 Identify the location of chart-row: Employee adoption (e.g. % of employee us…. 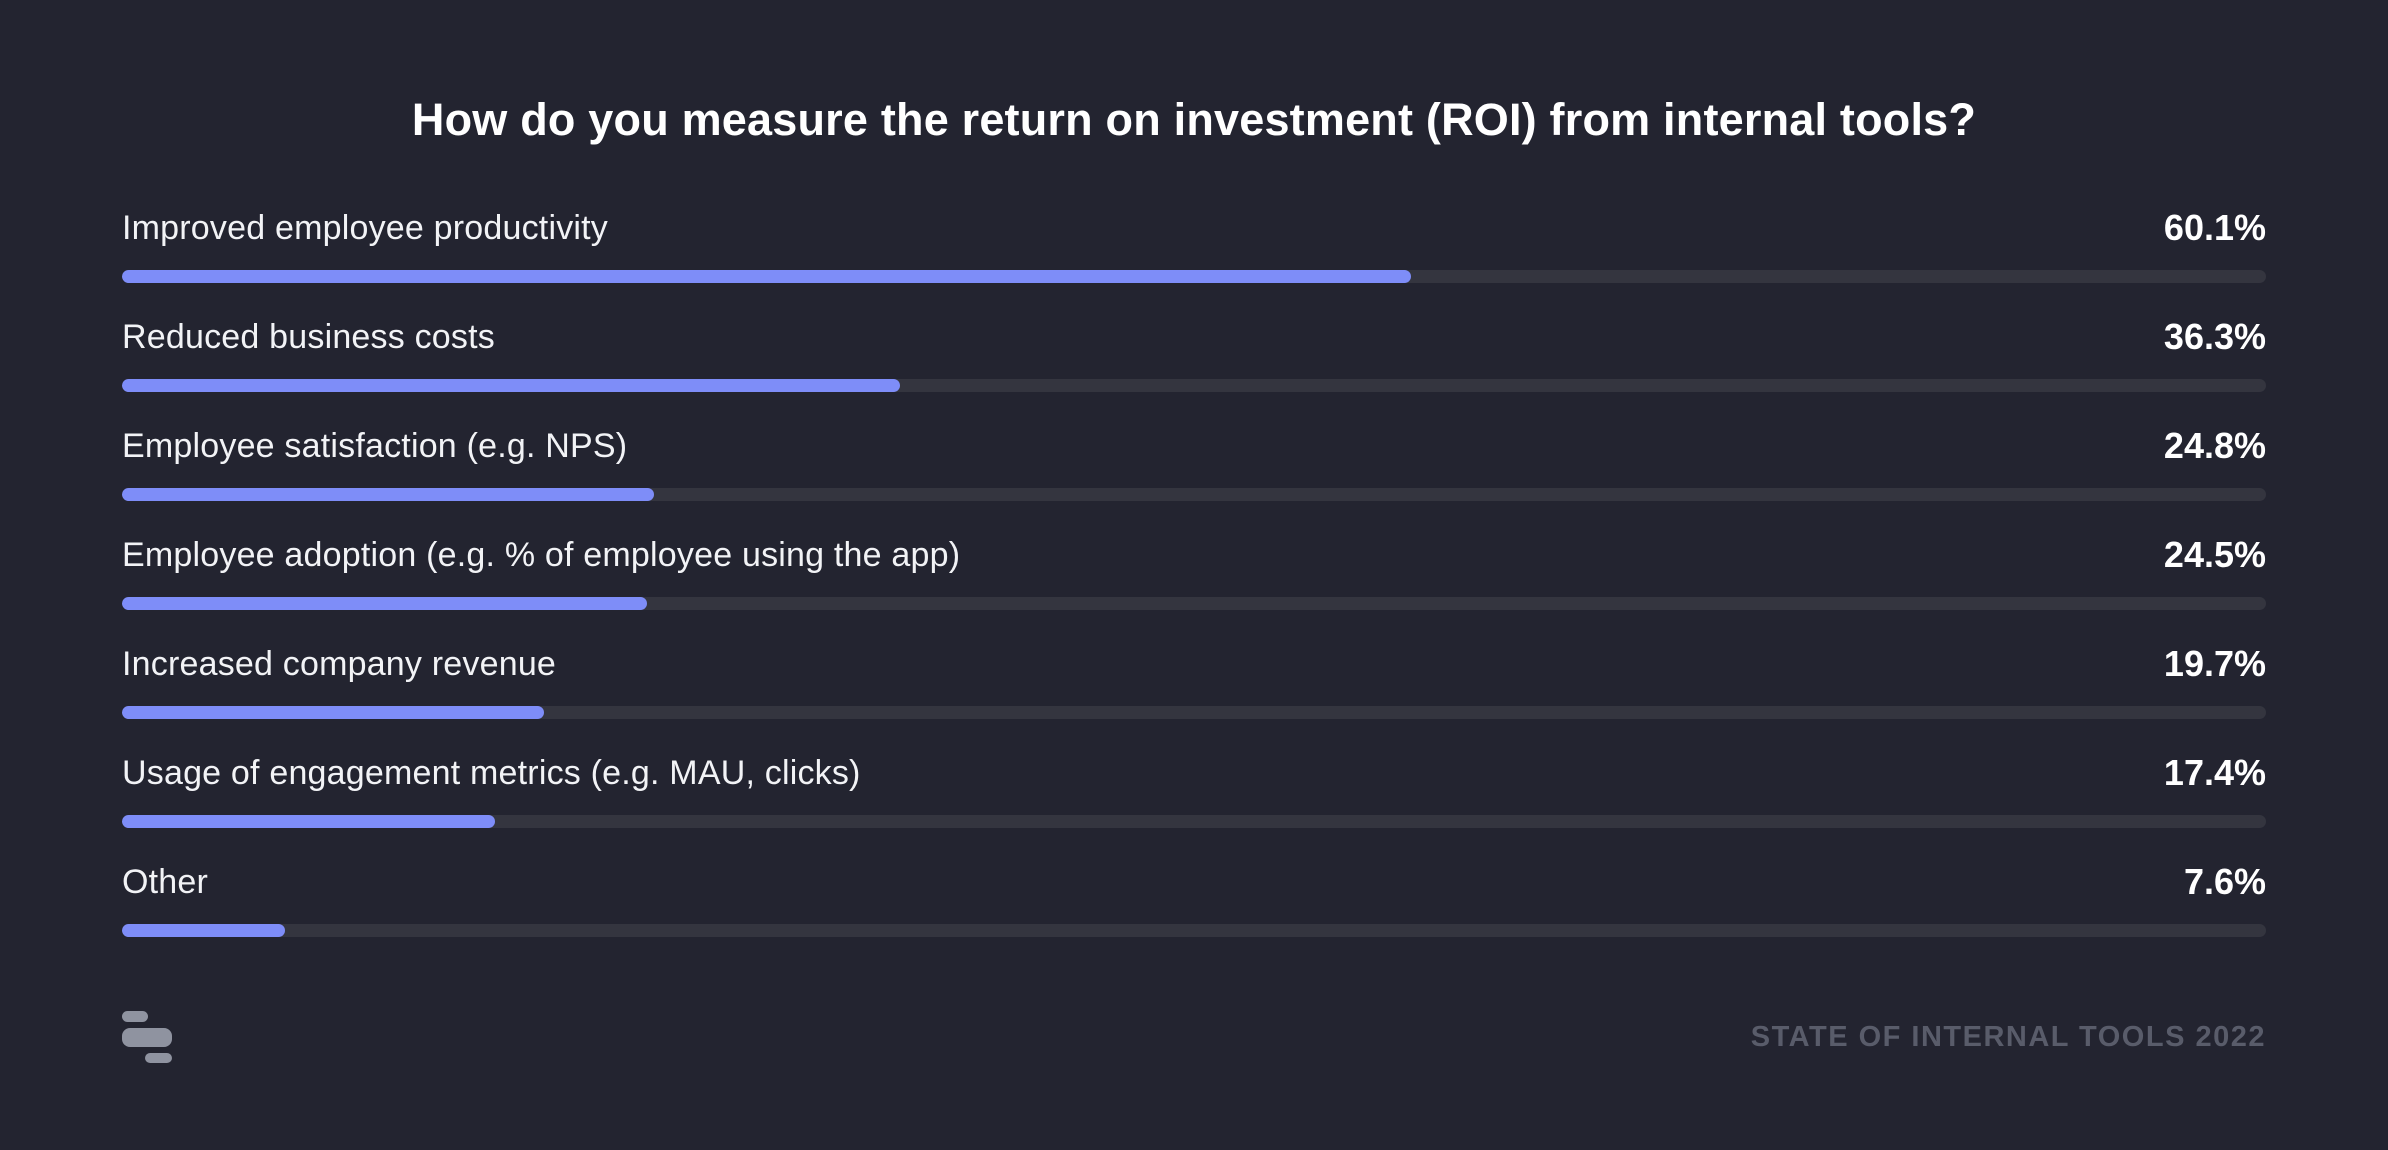
(1194, 567).